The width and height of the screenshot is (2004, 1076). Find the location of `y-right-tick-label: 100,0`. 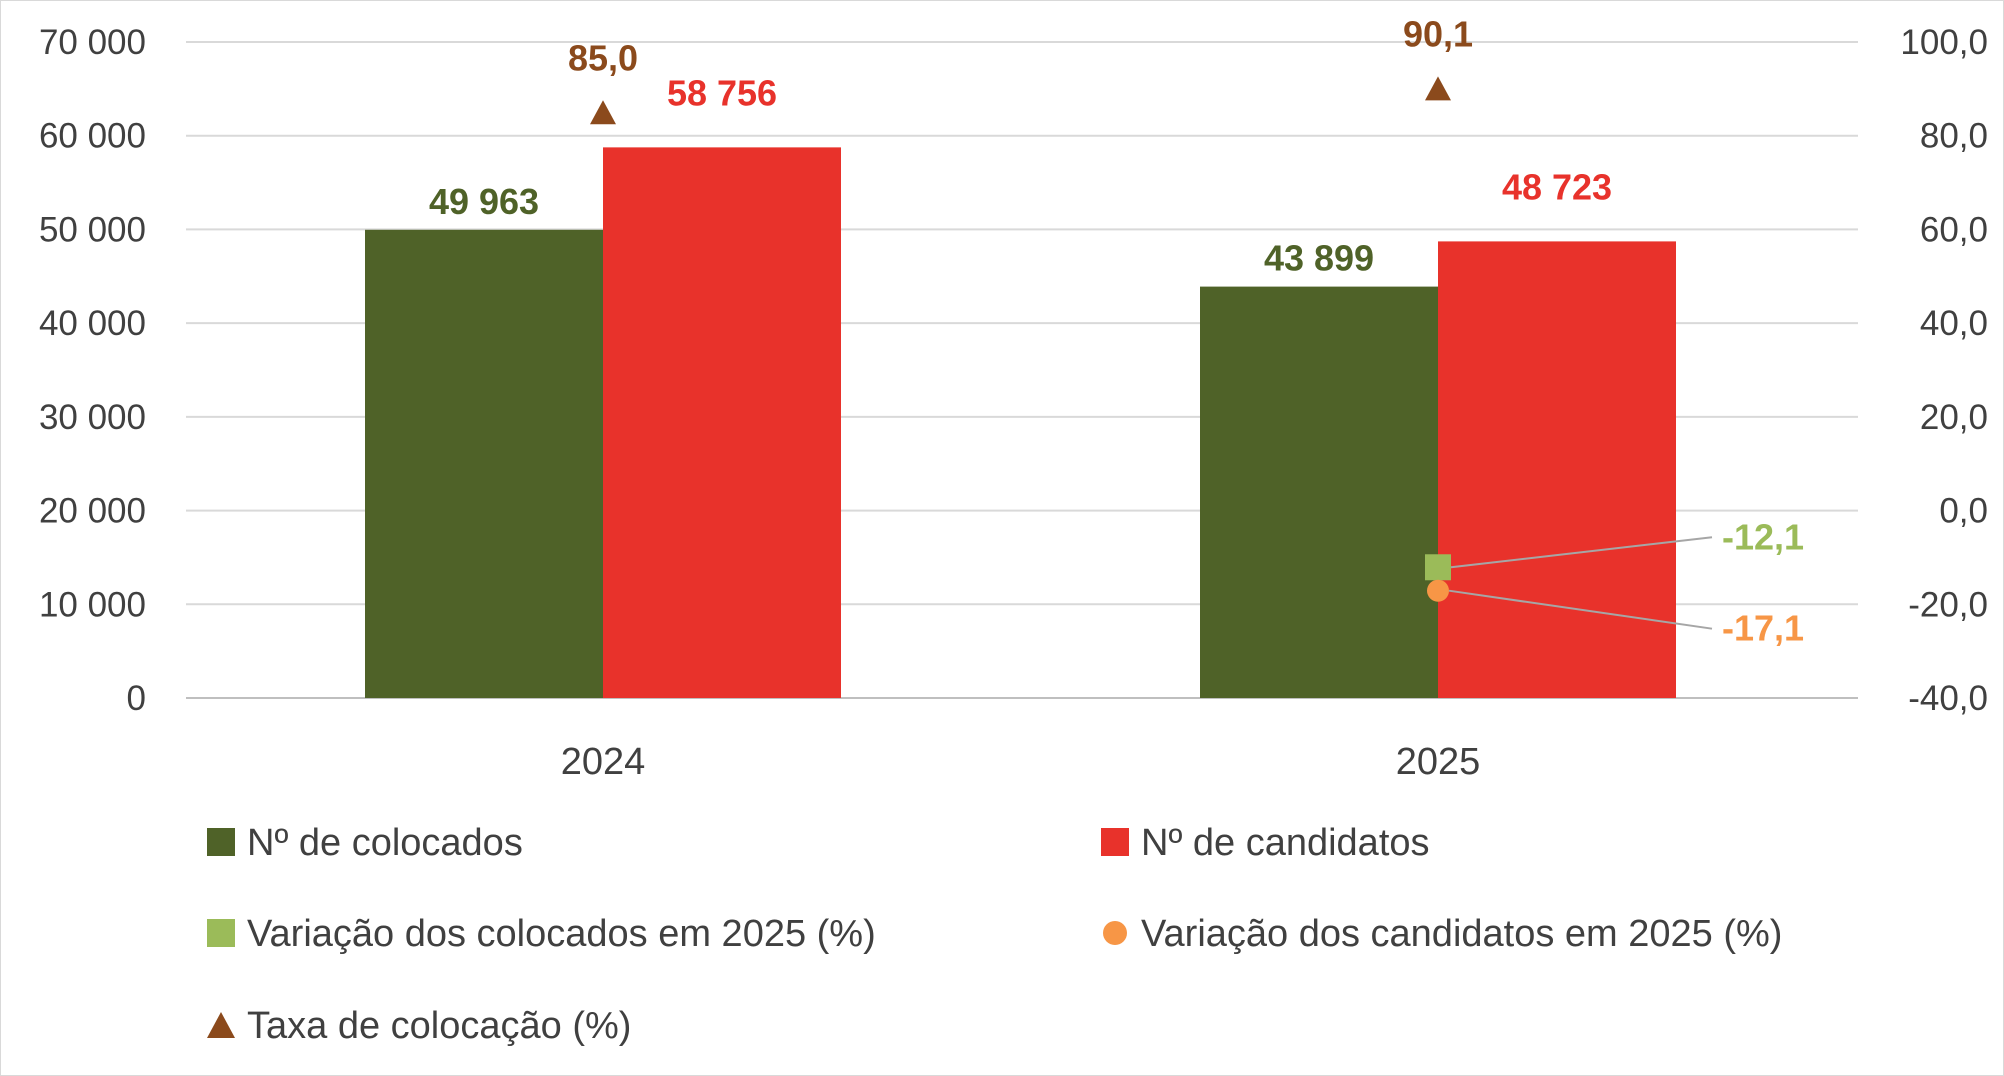

y-right-tick-label: 100,0 is located at coordinates (1944, 42).